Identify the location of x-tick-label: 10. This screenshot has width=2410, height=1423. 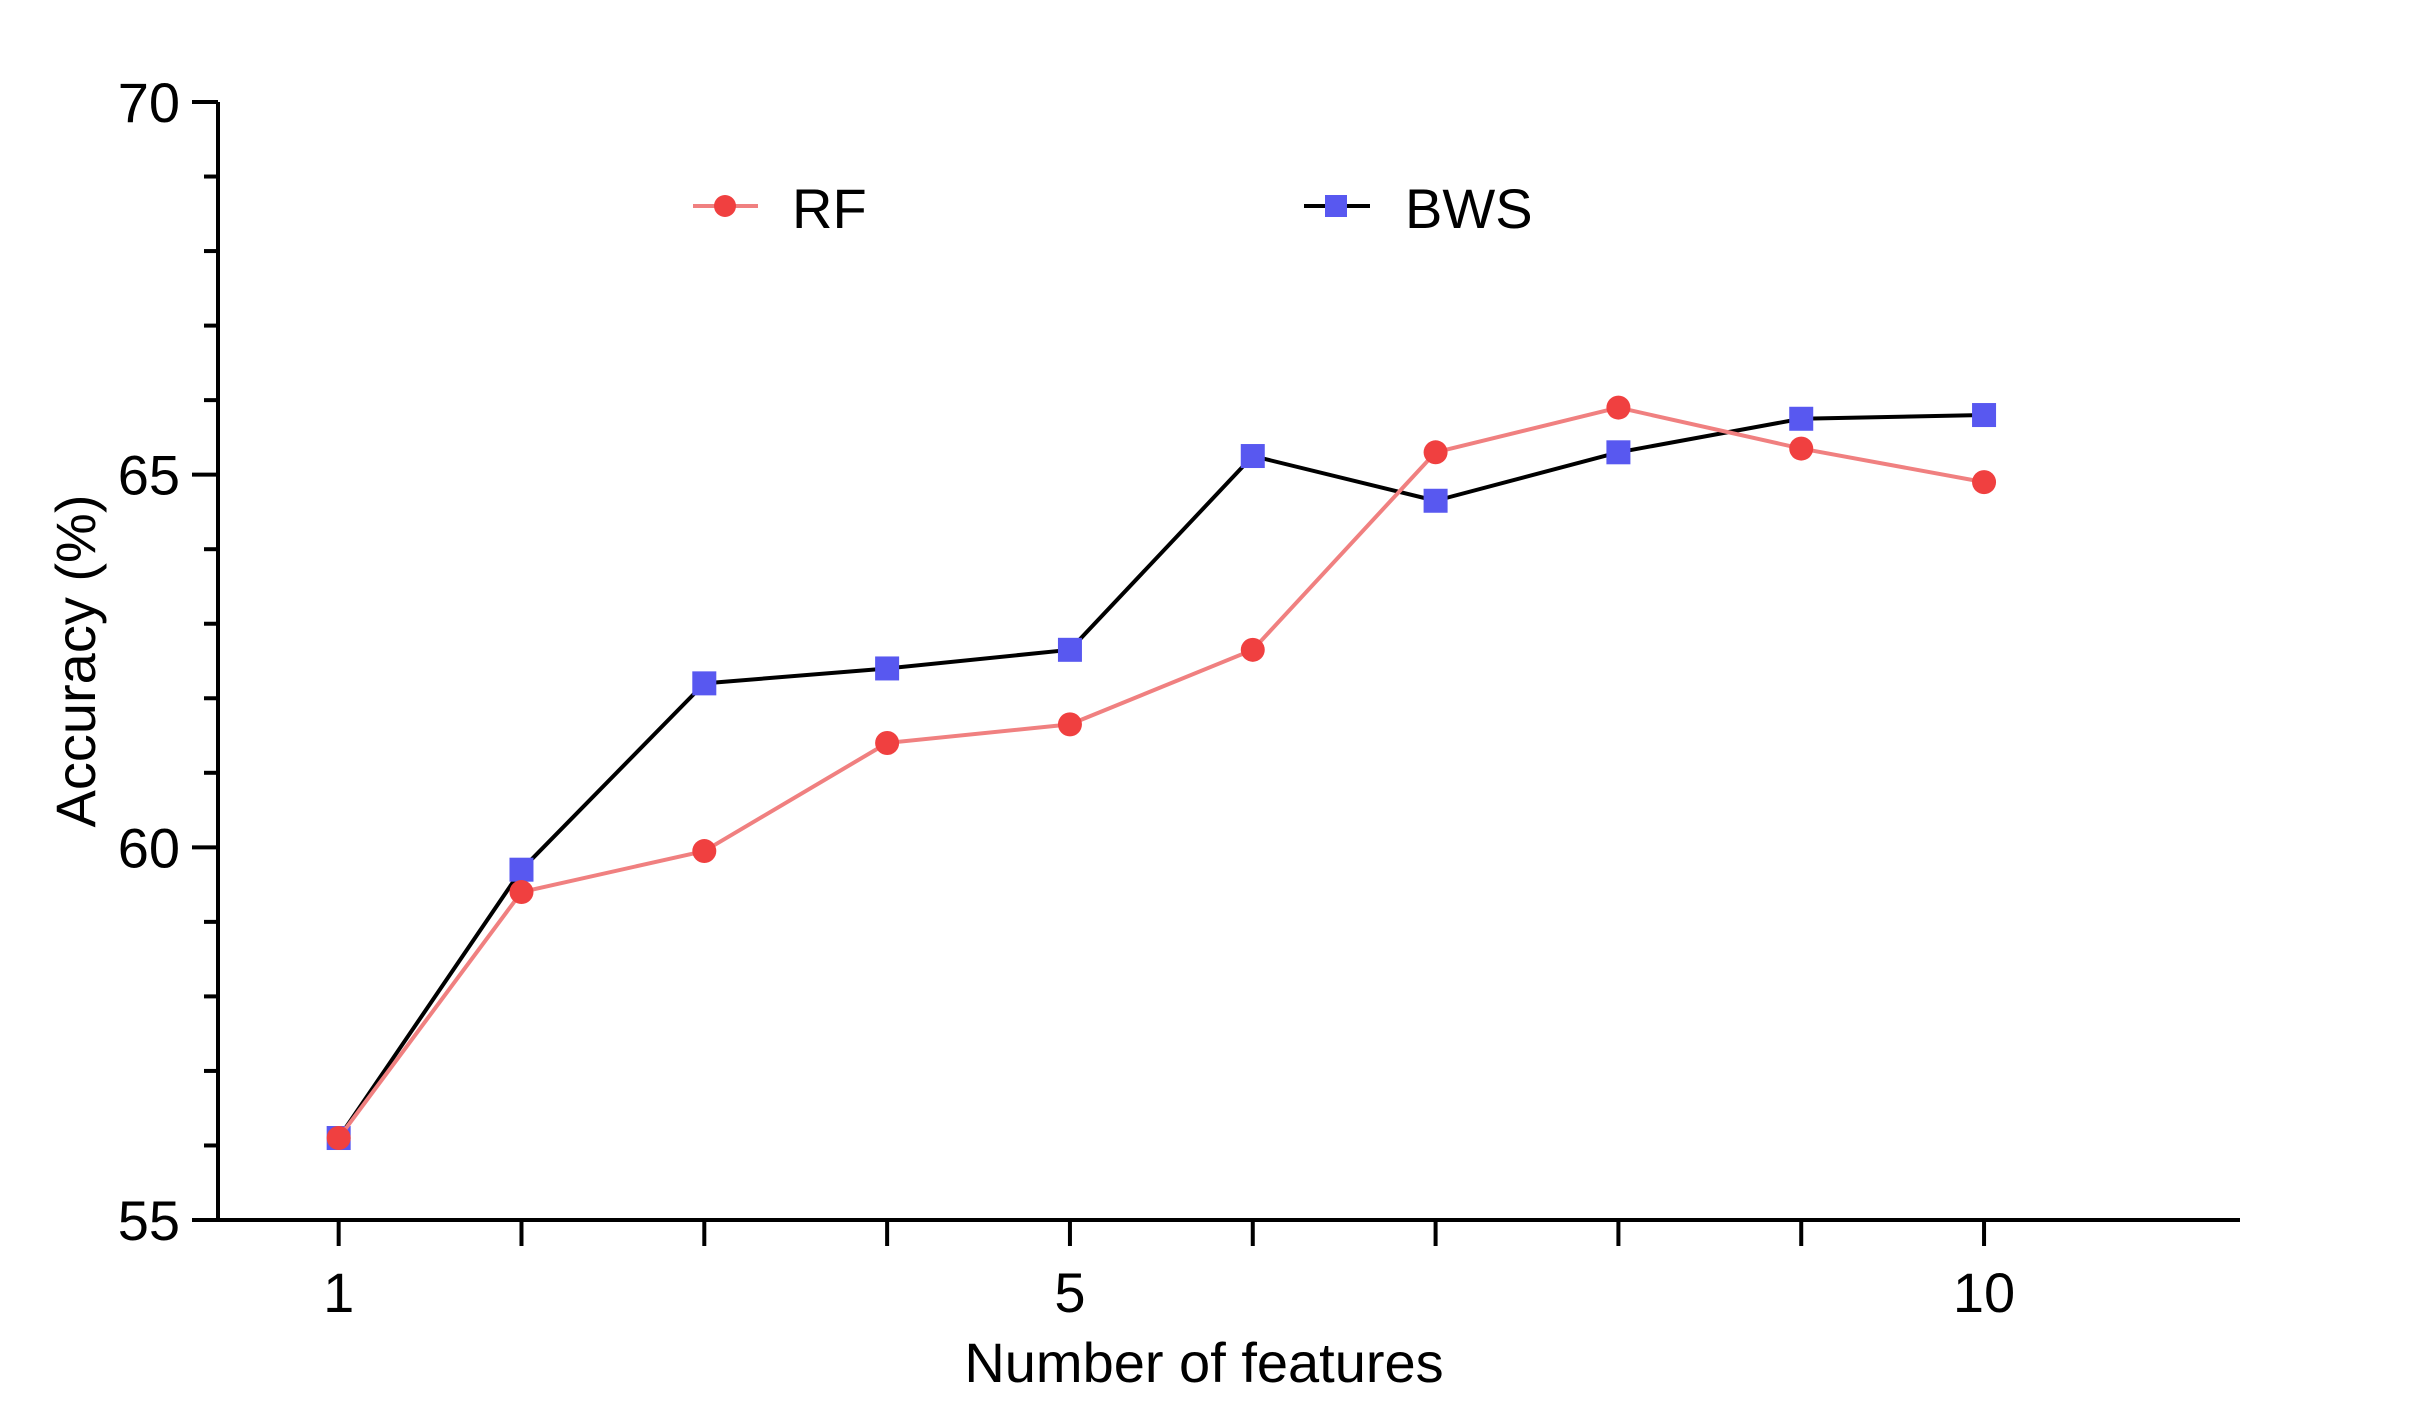
(1984, 1292).